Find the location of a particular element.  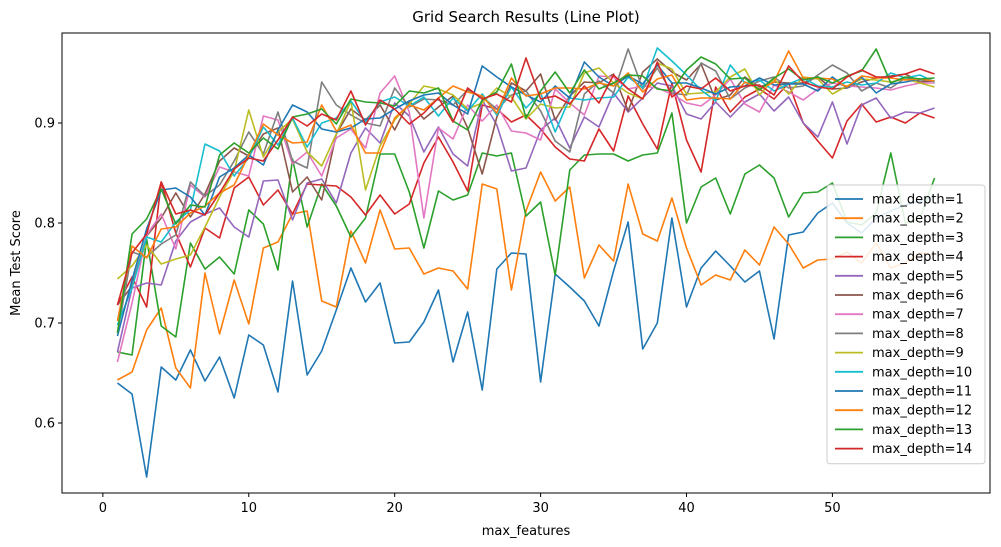

legend-label-6: max_depth=6 is located at coordinates (918, 296).